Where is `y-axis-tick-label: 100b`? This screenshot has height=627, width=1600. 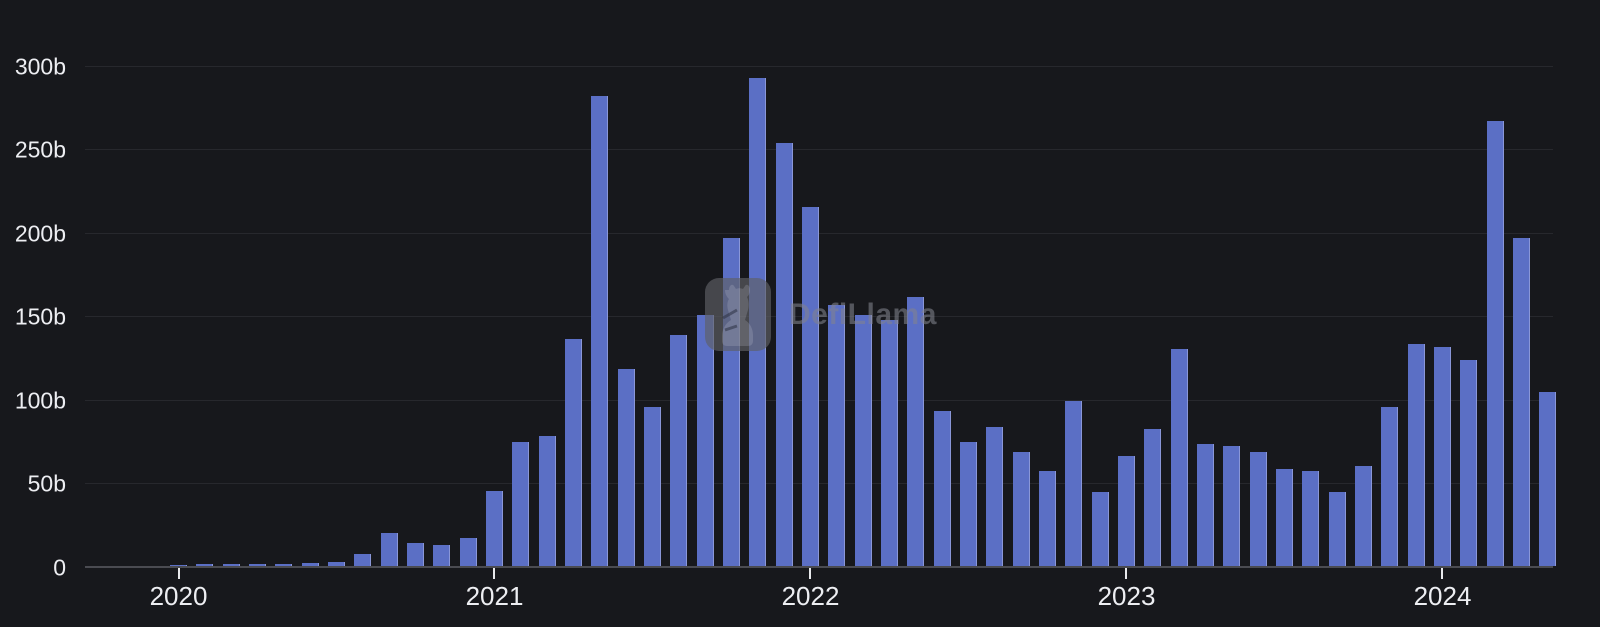 y-axis-tick-label: 100b is located at coordinates (40, 400).